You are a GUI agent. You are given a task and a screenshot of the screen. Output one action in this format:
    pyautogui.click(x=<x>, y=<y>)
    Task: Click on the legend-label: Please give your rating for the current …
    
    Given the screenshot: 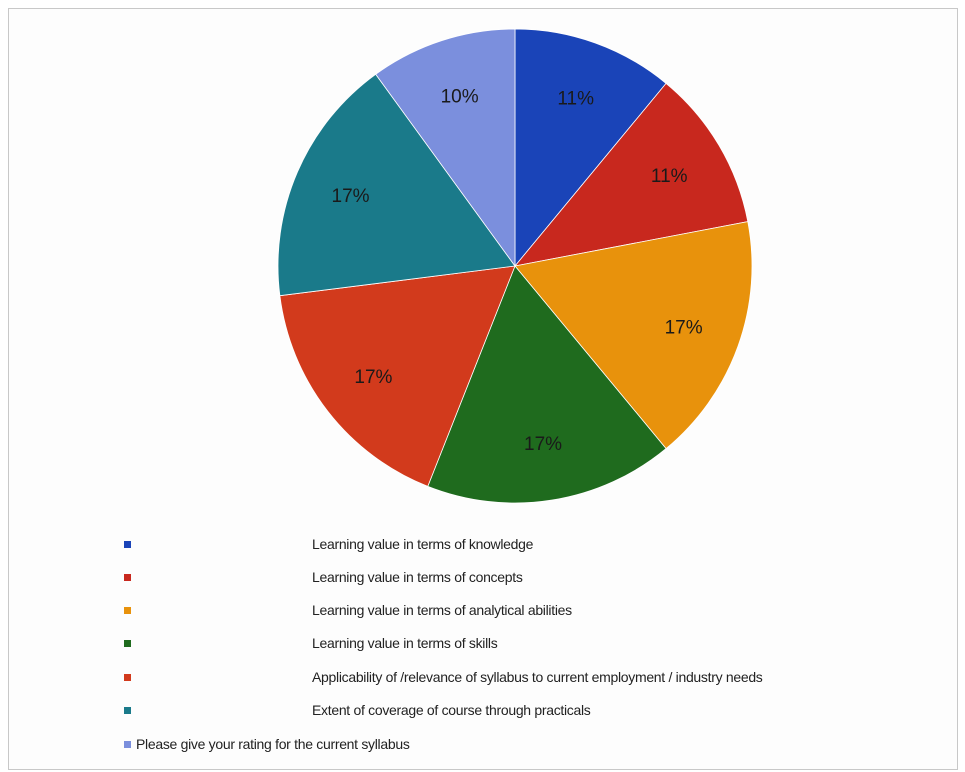 What is the action you would take?
    pyautogui.click(x=273, y=744)
    